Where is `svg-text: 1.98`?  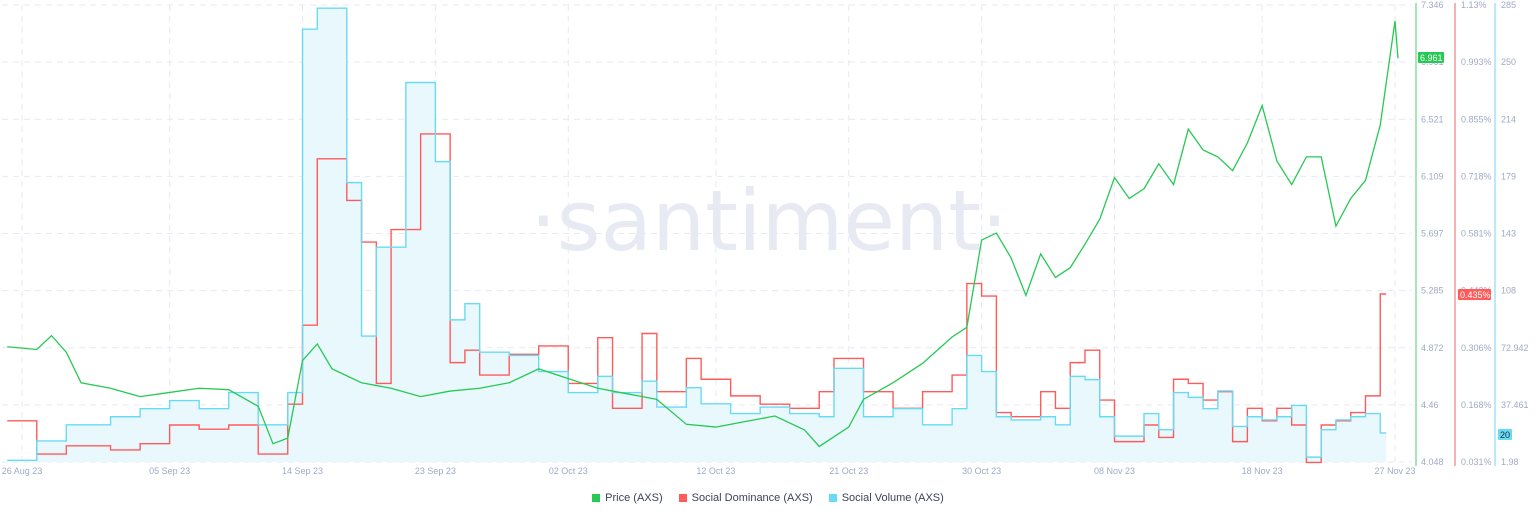 svg-text: 1.98 is located at coordinates (1510, 462).